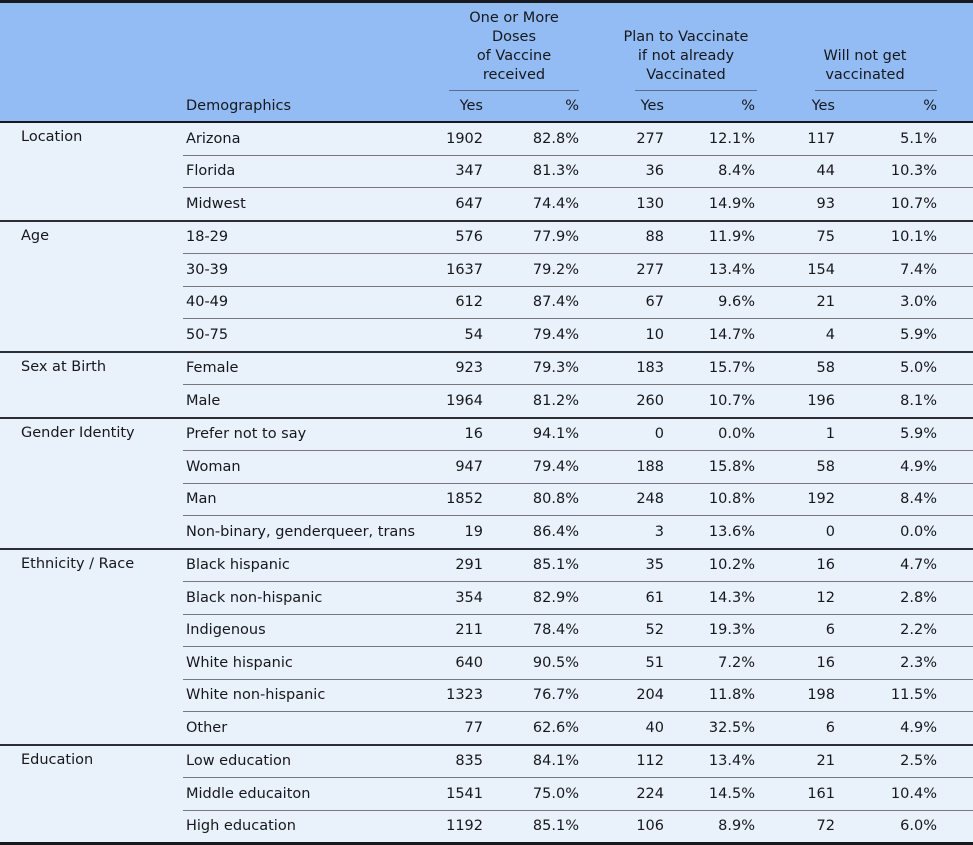  I want to click on cell-percent: 86.4%, so click(533, 532).